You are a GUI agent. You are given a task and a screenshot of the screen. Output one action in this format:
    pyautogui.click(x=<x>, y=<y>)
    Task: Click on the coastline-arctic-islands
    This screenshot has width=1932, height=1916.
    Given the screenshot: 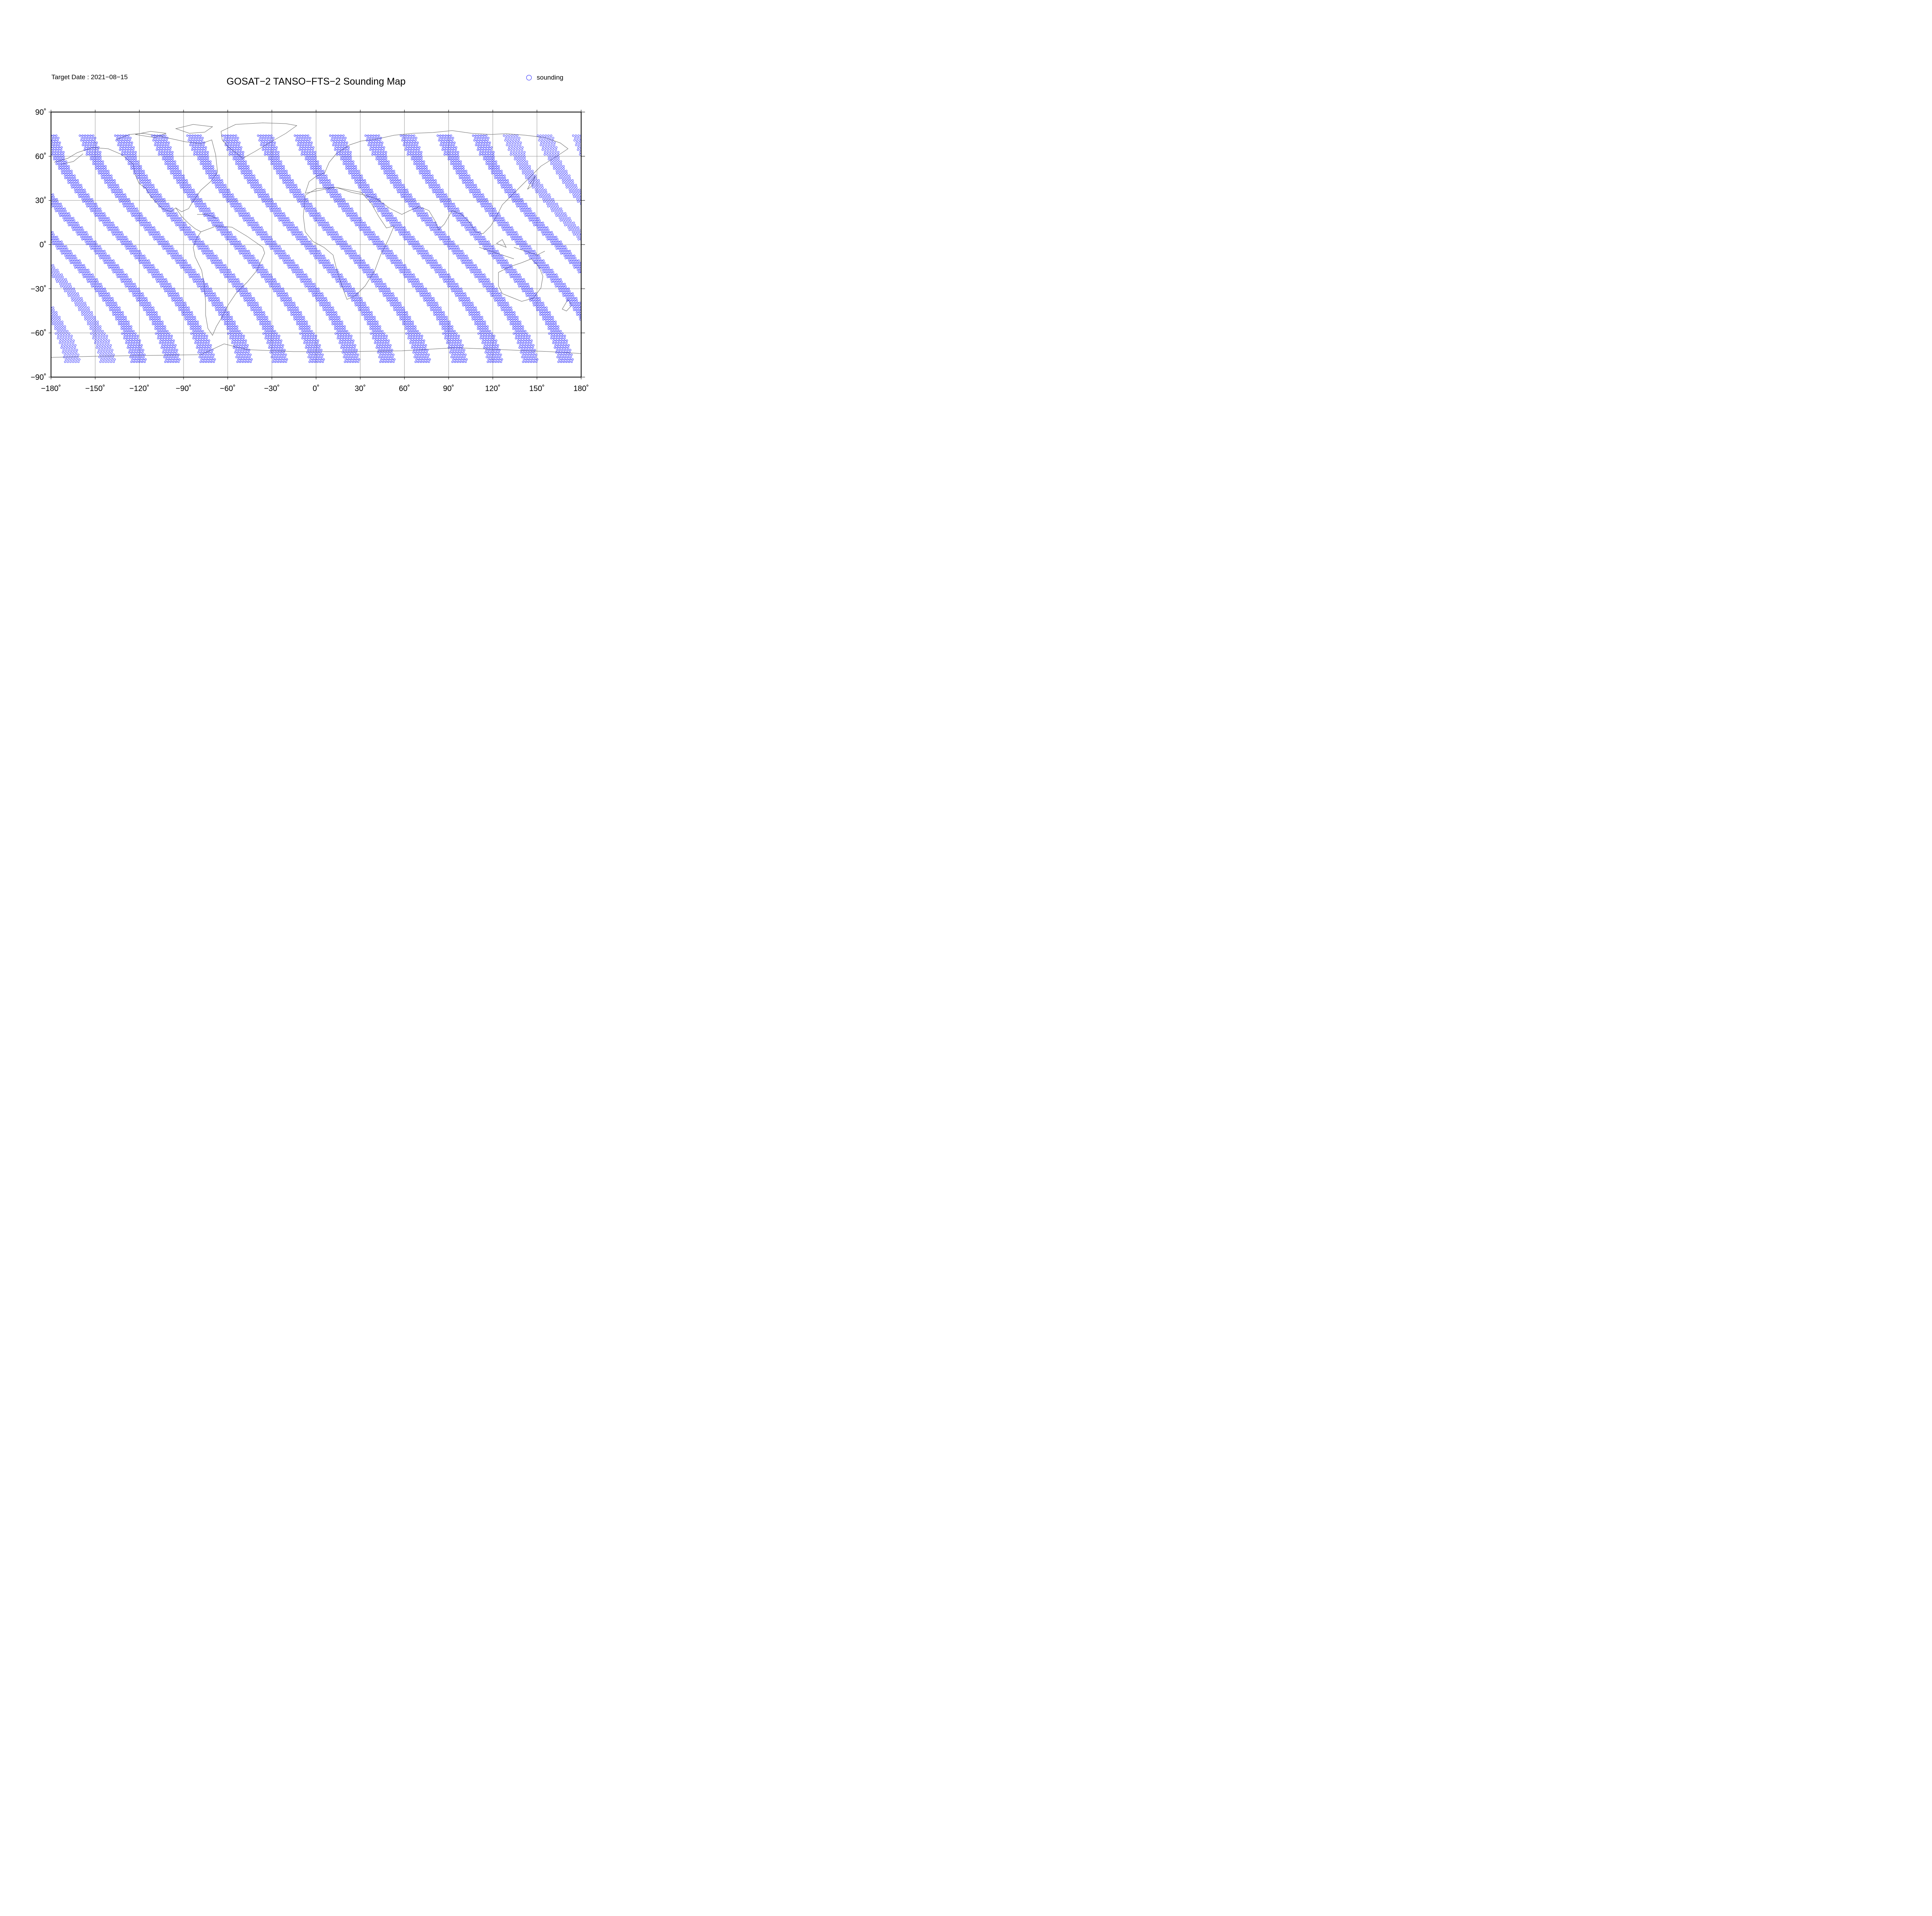 What is the action you would take?
    pyautogui.click(x=174, y=131)
    